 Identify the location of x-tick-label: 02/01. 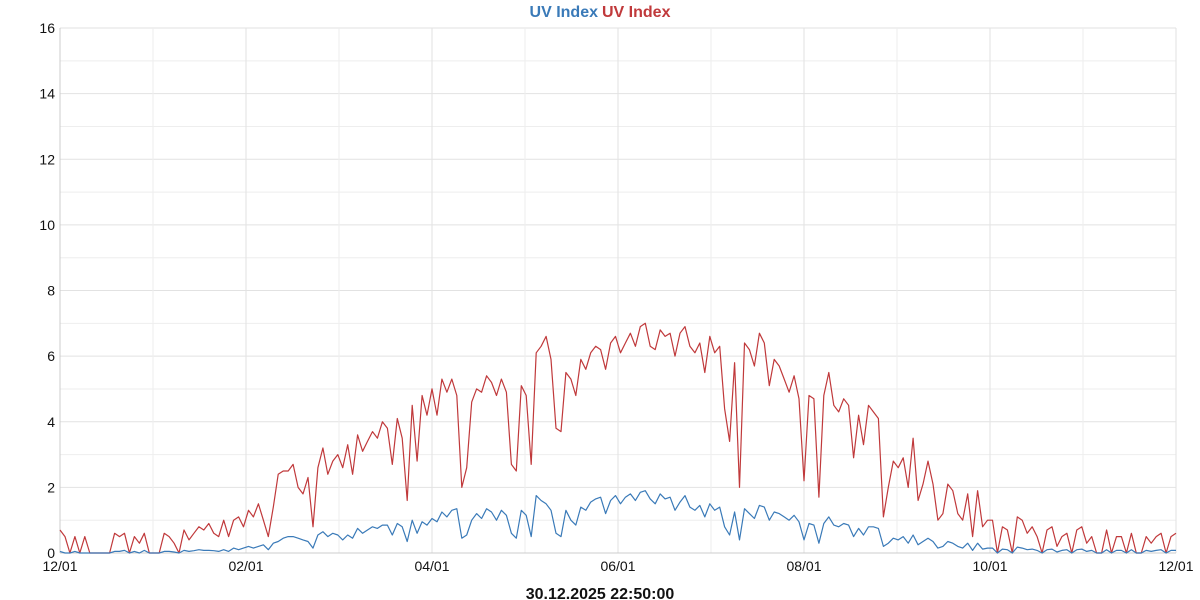
(245, 566).